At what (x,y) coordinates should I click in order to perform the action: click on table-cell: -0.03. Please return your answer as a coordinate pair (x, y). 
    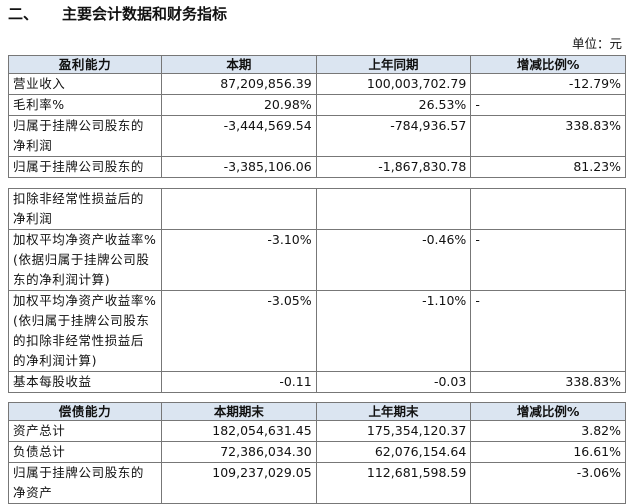
    Looking at the image, I should click on (393, 382).